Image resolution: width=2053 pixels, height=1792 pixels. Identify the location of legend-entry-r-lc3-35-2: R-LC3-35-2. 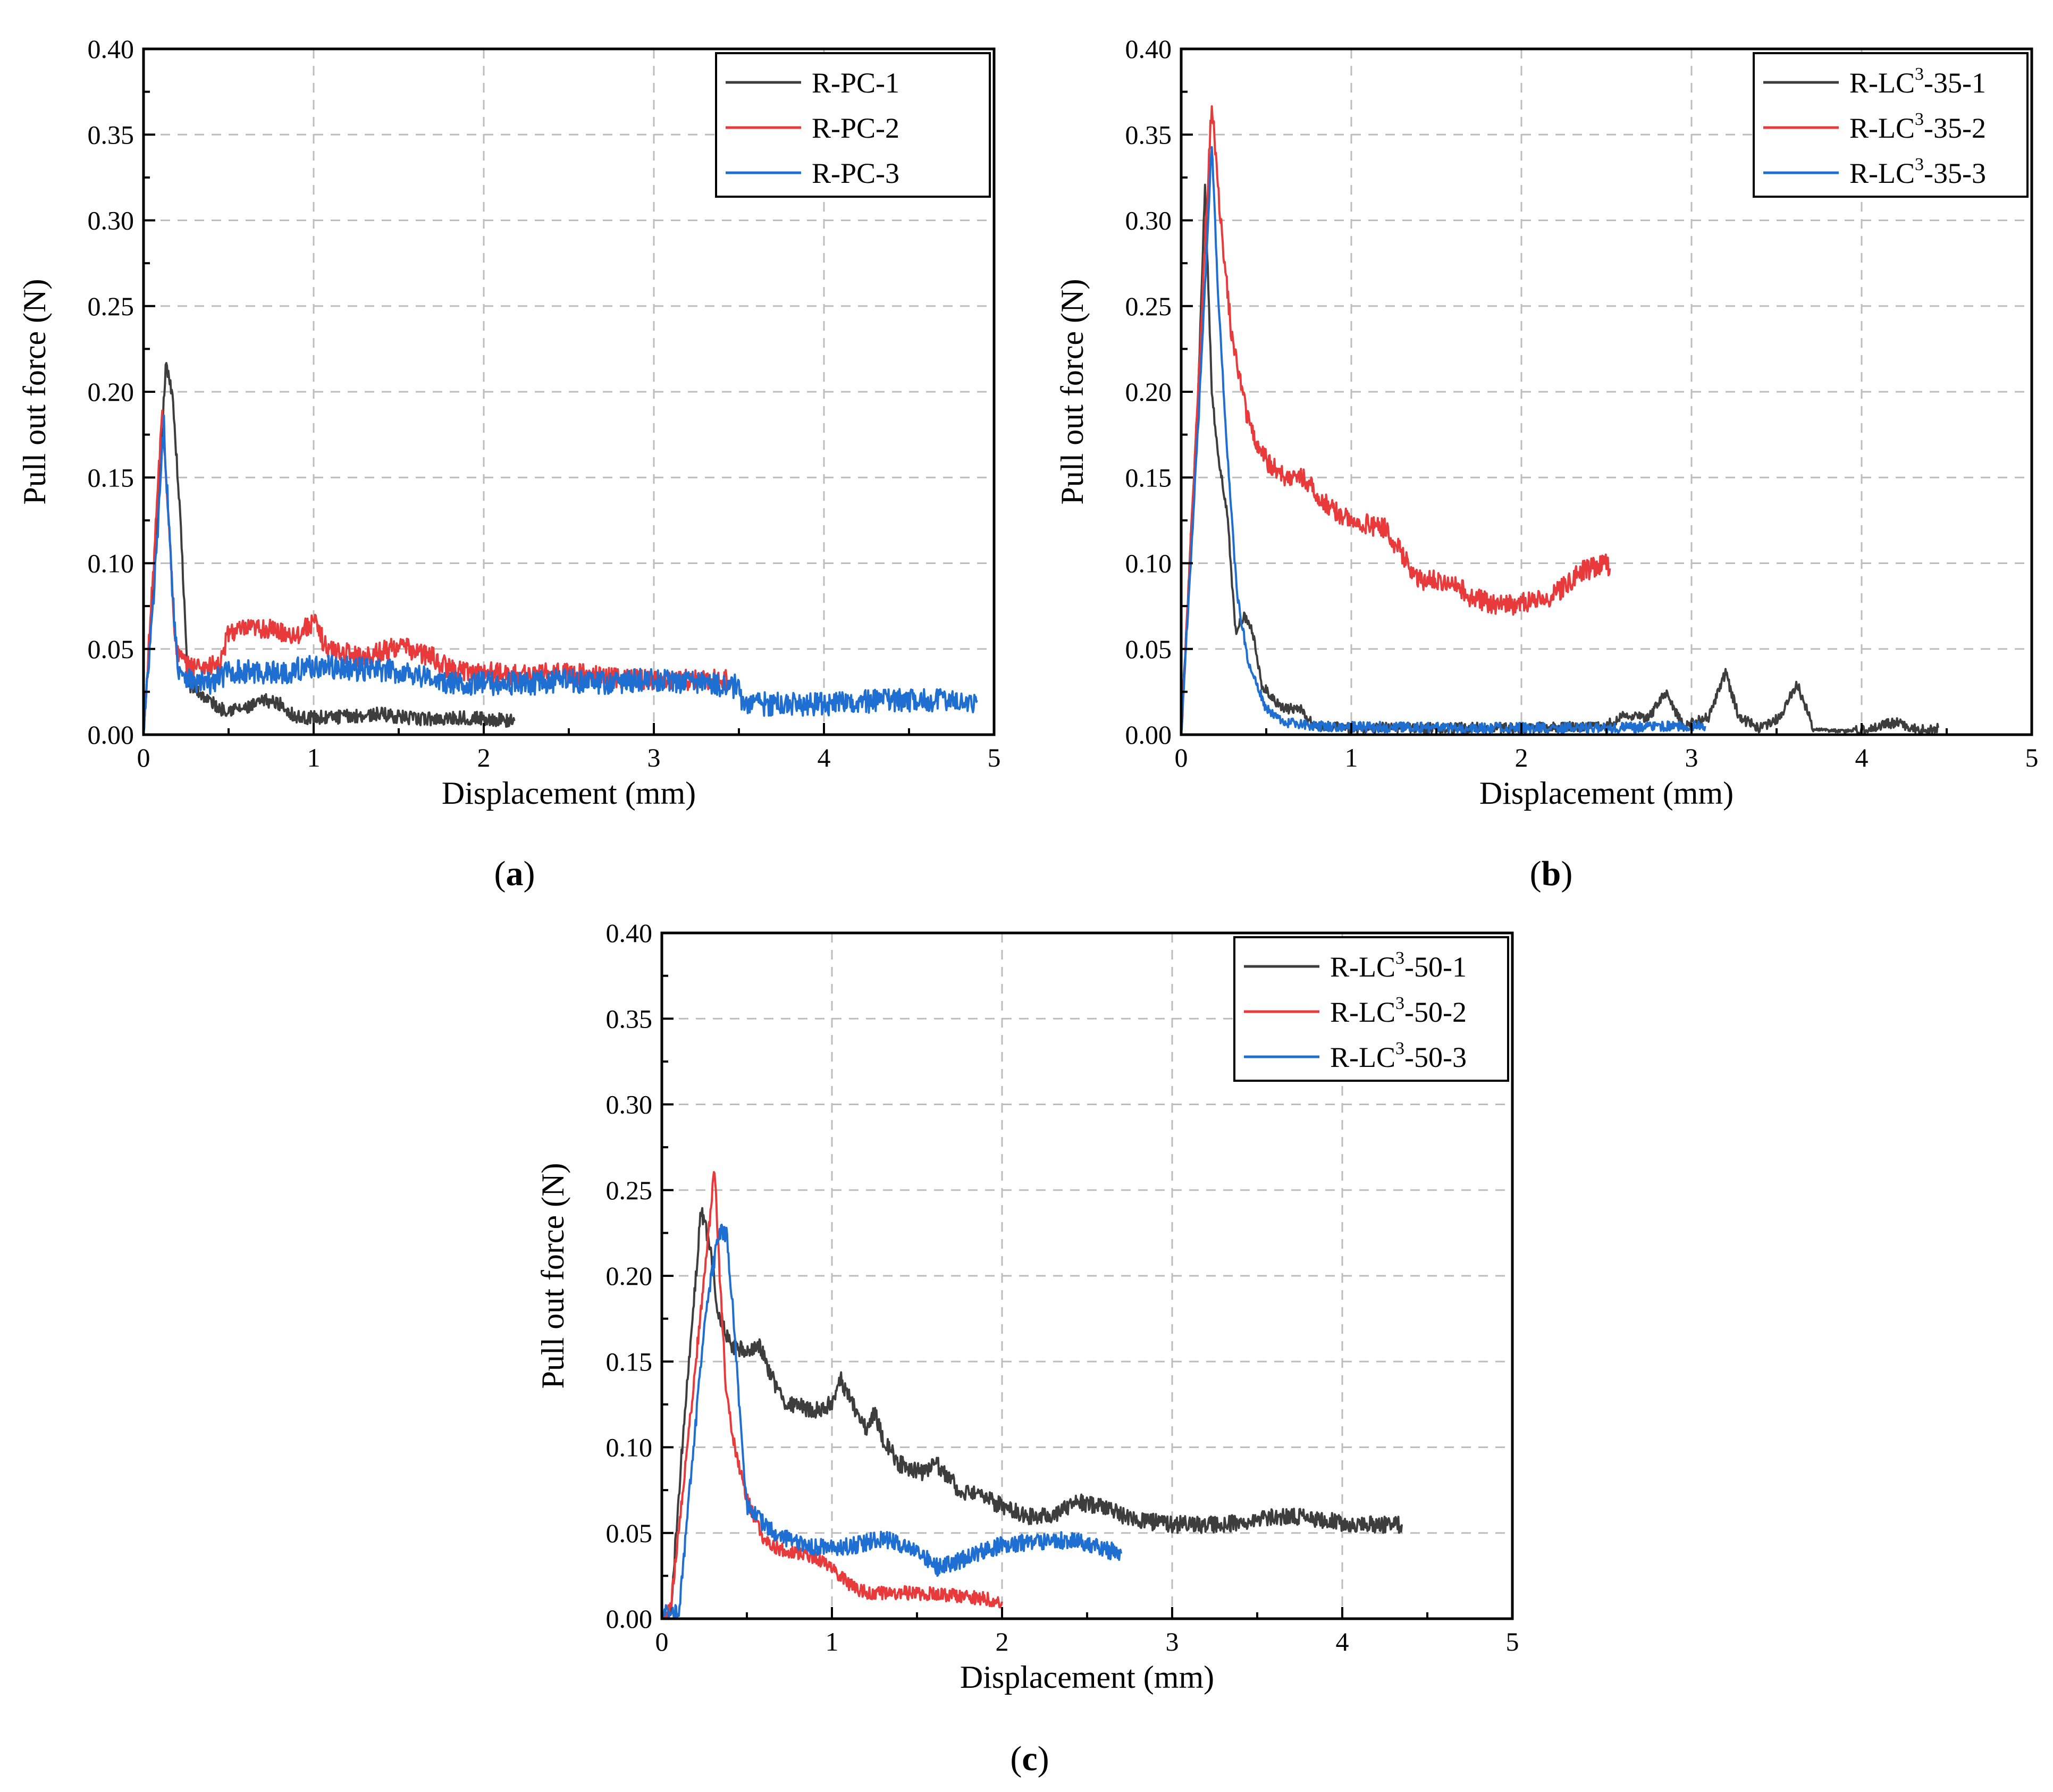
(1917, 127).